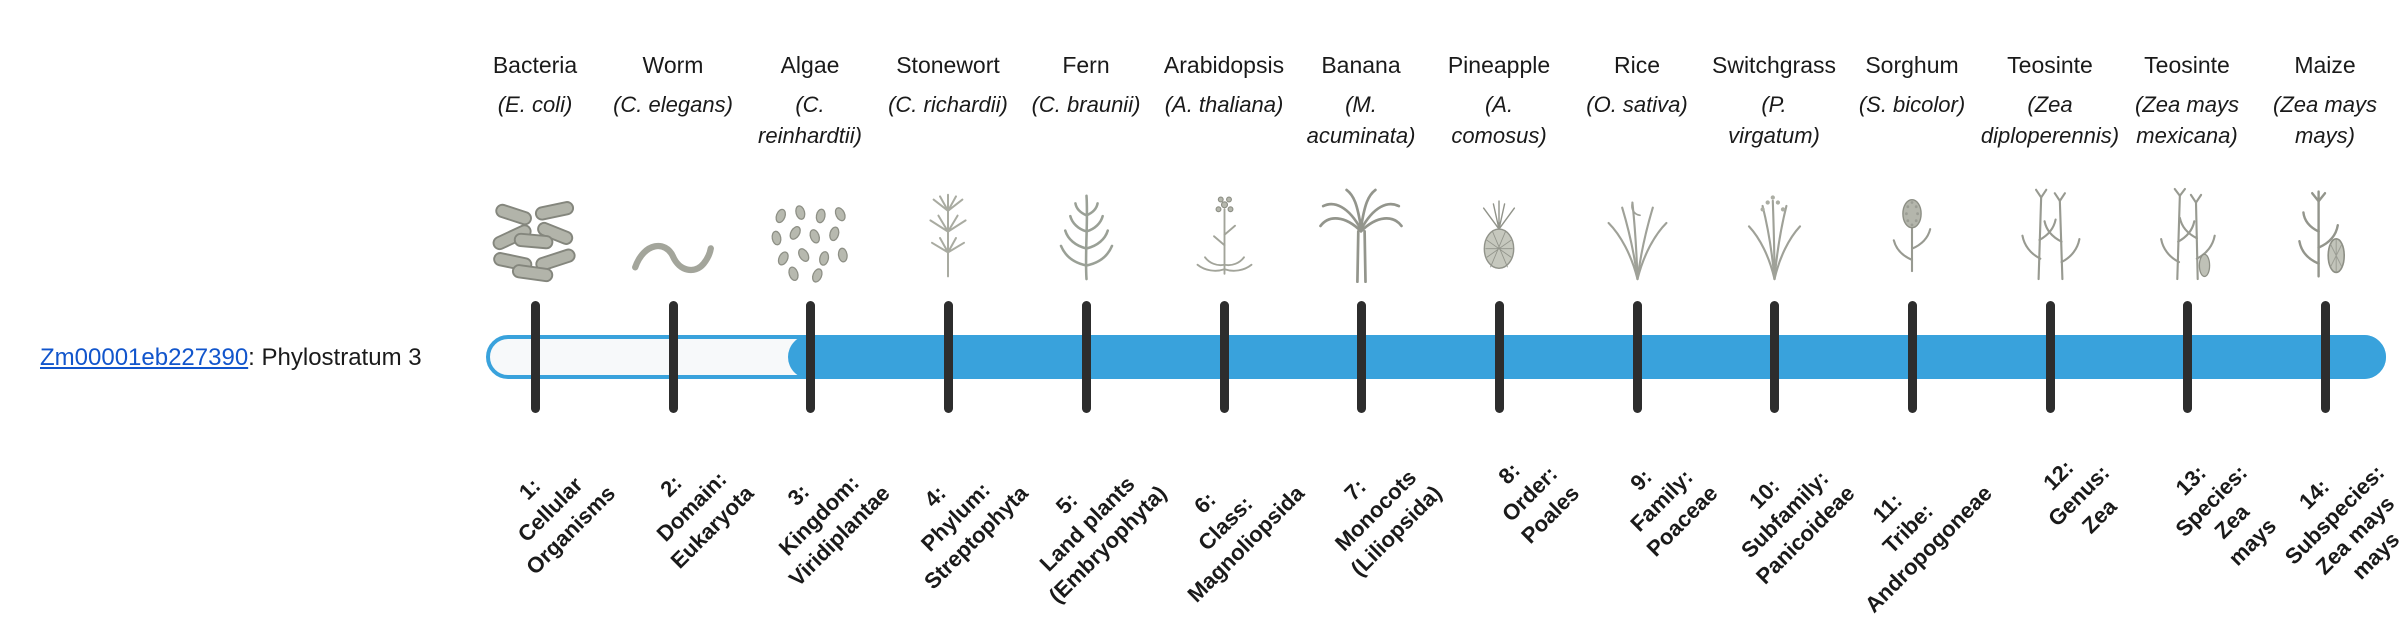 The height and width of the screenshot is (619, 2400). Describe the element at coordinates (1224, 65) in the screenshot. I see `organism-name: Arabidopsis` at that location.